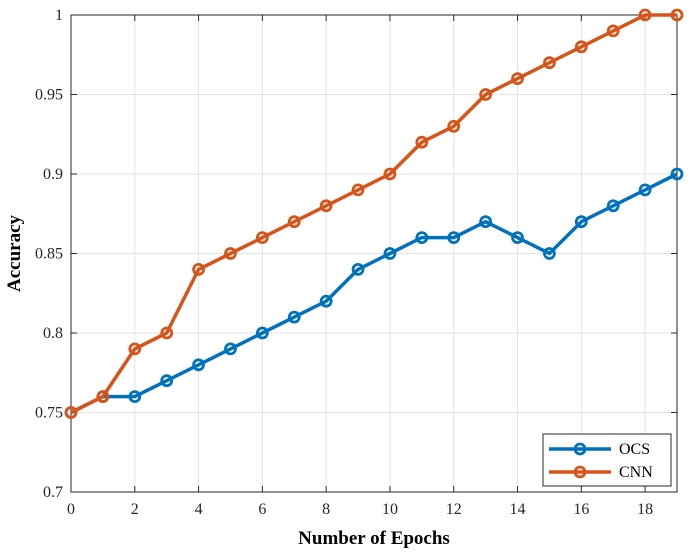 The width and height of the screenshot is (691, 559). Describe the element at coordinates (71, 509) in the screenshot. I see `x-tick-label: 0` at that location.